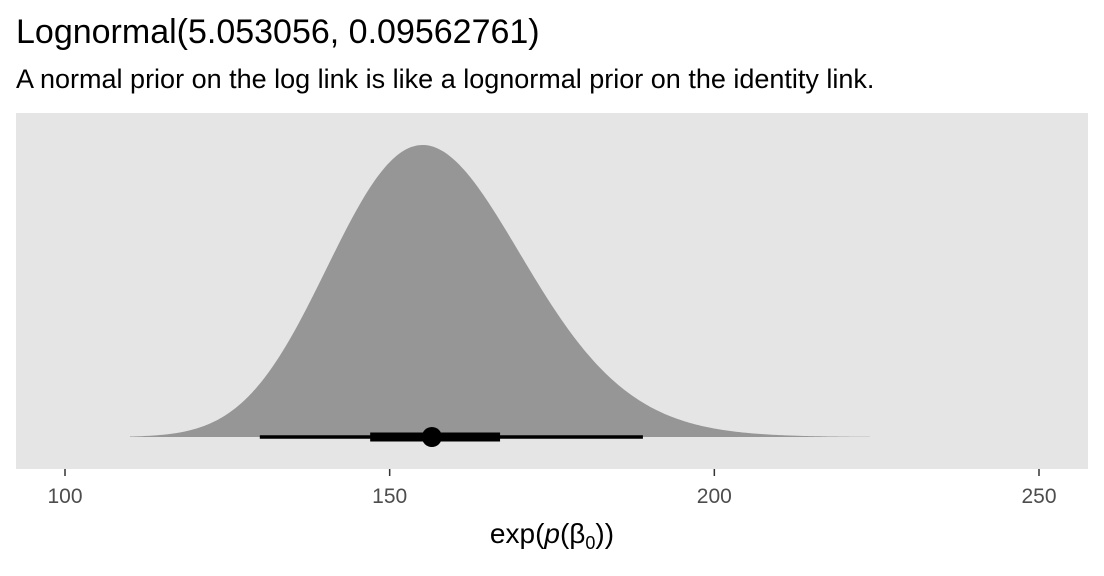 The width and height of the screenshot is (1104, 576). Describe the element at coordinates (552, 535) in the screenshot. I see `x-axis-label: exp(p(β0))` at that location.